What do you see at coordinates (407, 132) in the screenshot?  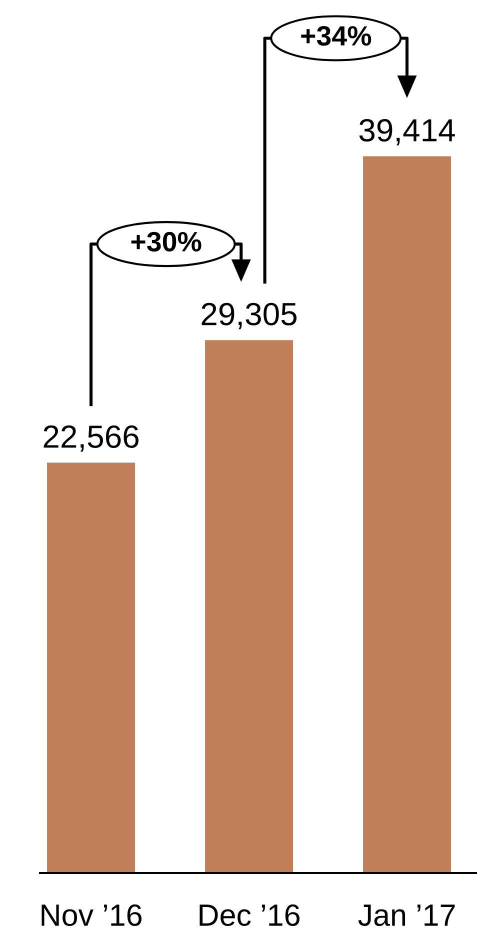 I see `data-label: 39,414` at bounding box center [407, 132].